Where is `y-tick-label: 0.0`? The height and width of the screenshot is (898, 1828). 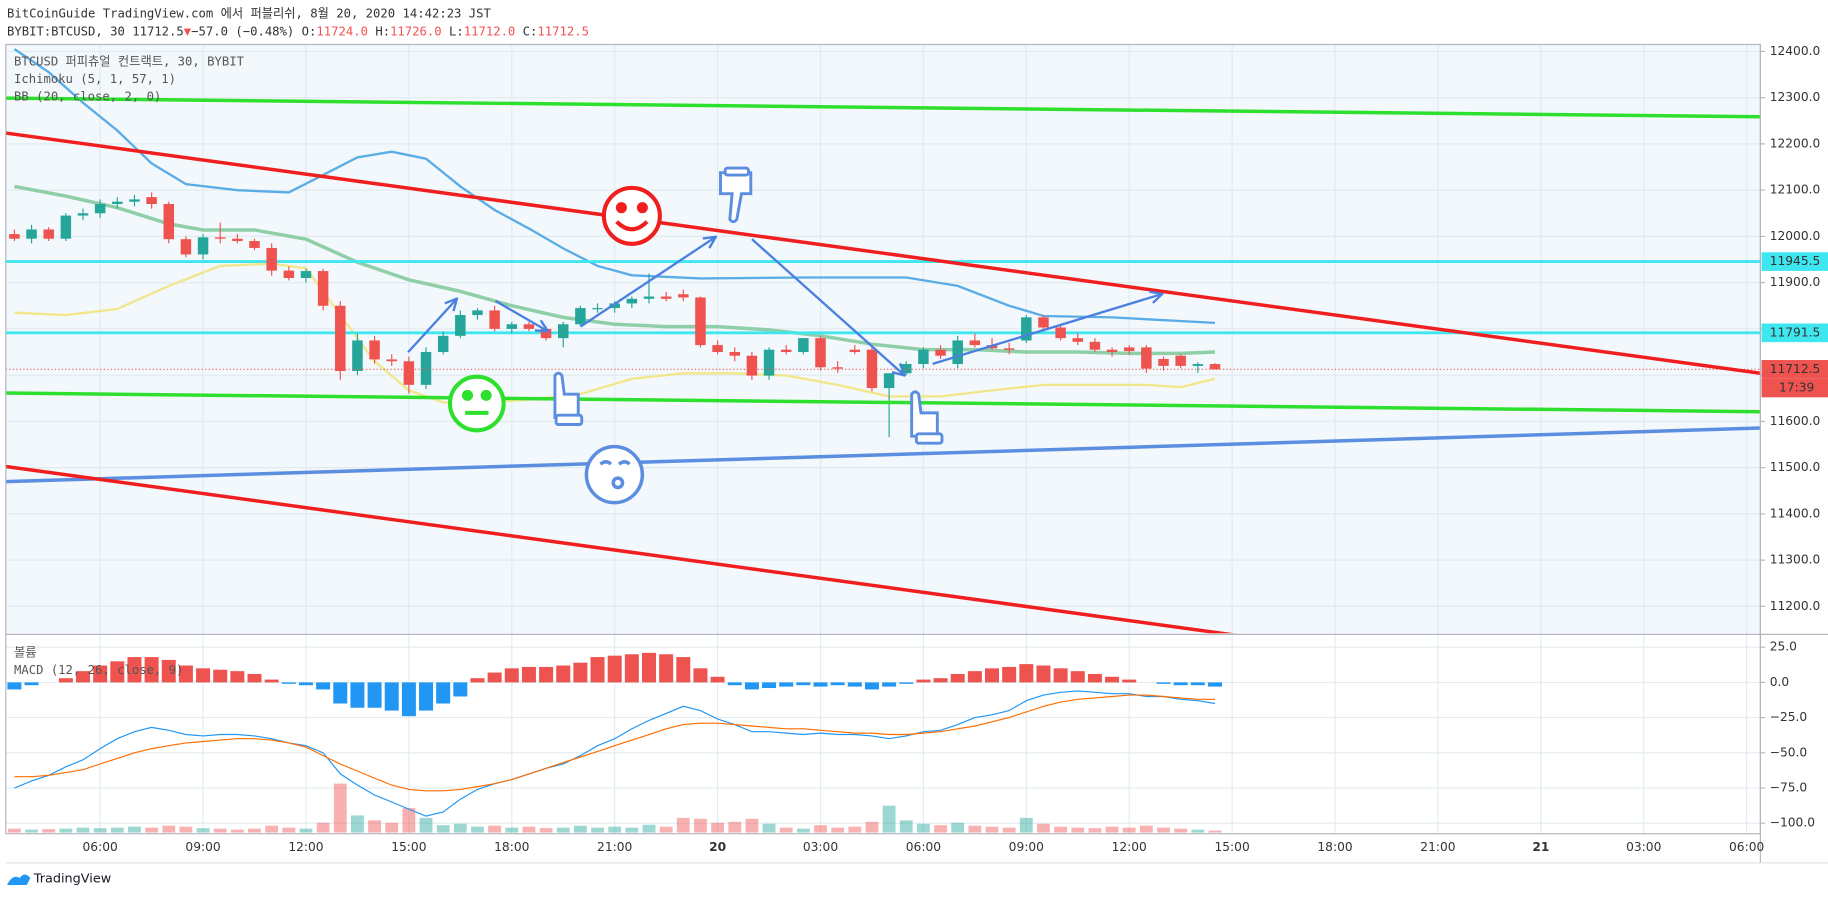
y-tick-label: 0.0 is located at coordinates (1779, 682).